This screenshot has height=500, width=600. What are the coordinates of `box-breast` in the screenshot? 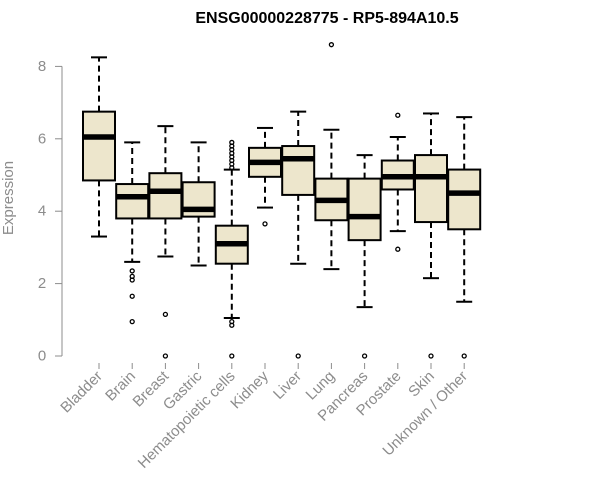 It's located at (165, 242).